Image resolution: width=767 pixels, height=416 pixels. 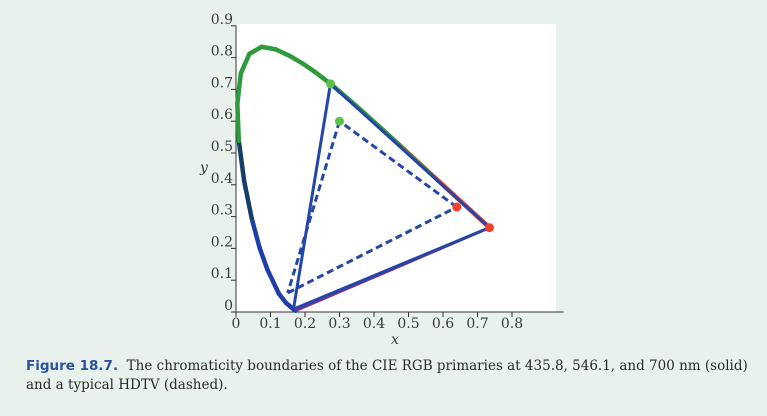 What do you see at coordinates (443, 324) in the screenshot?
I see `x-tick-label: 0.6` at bounding box center [443, 324].